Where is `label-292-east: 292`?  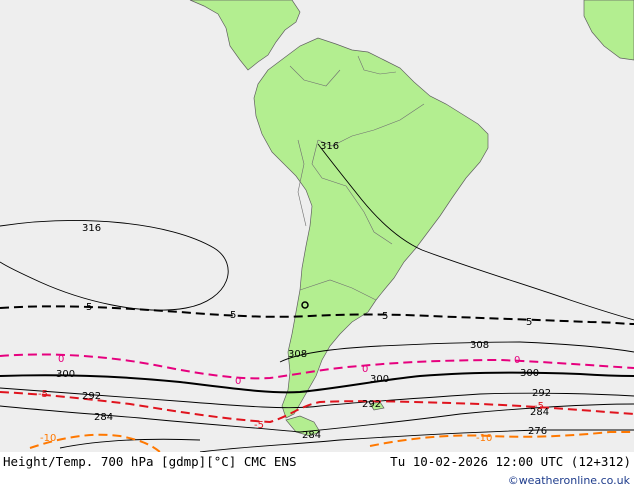 label-292-east: 292 is located at coordinates (541, 393).